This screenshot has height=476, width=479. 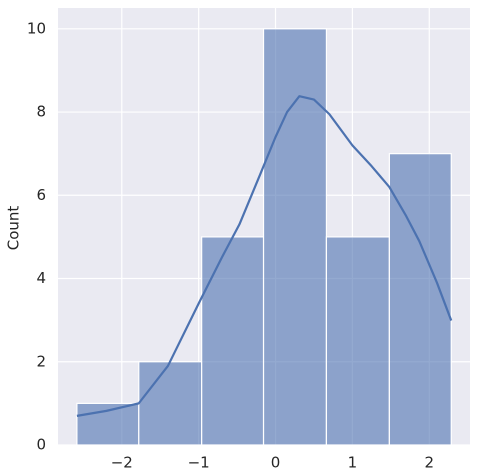 What do you see at coordinates (14, 228) in the screenshot?
I see `y-axis-label: Count` at bounding box center [14, 228].